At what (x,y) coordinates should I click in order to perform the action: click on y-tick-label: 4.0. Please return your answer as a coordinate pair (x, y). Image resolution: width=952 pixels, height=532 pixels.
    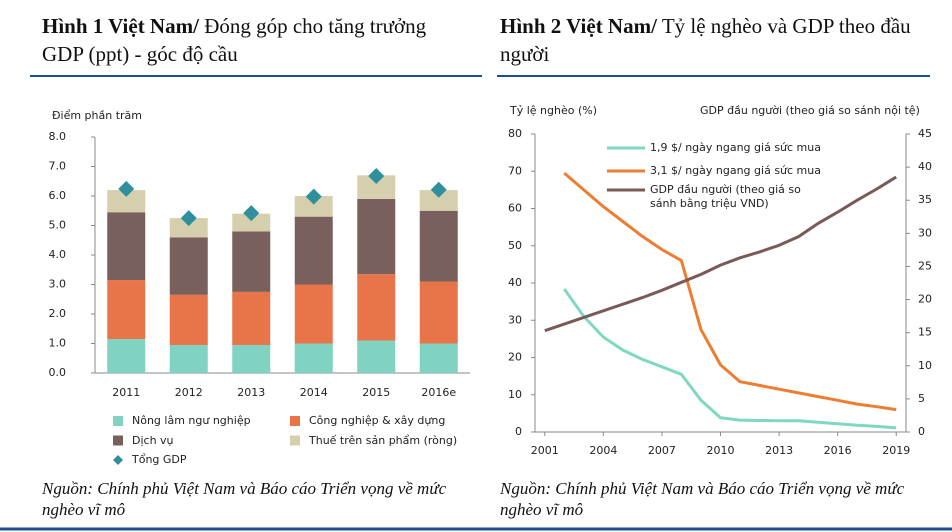
    Looking at the image, I should click on (58, 254).